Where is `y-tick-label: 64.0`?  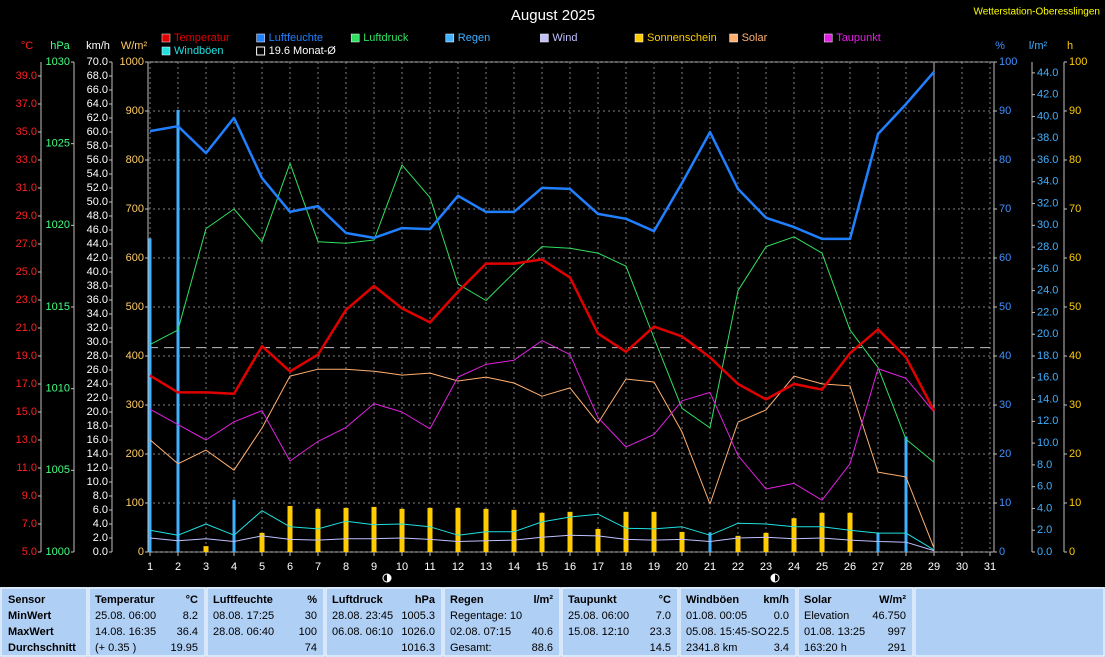 y-tick-label: 64.0 is located at coordinates (97, 104).